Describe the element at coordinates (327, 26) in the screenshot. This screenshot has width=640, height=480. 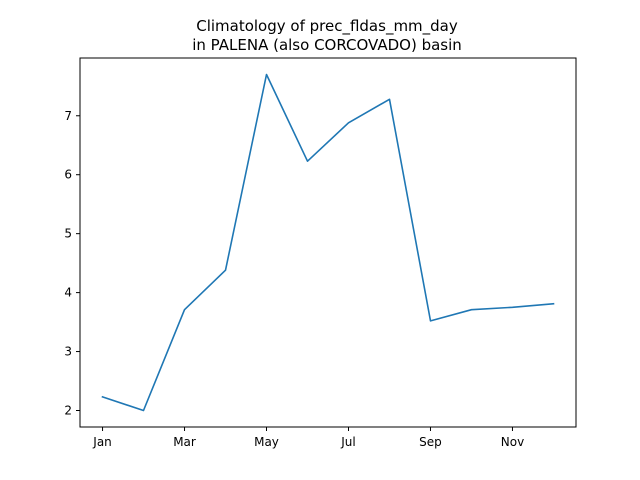
I see `chart-title-line1: Climatology of prec_fldas_mm_day` at that location.